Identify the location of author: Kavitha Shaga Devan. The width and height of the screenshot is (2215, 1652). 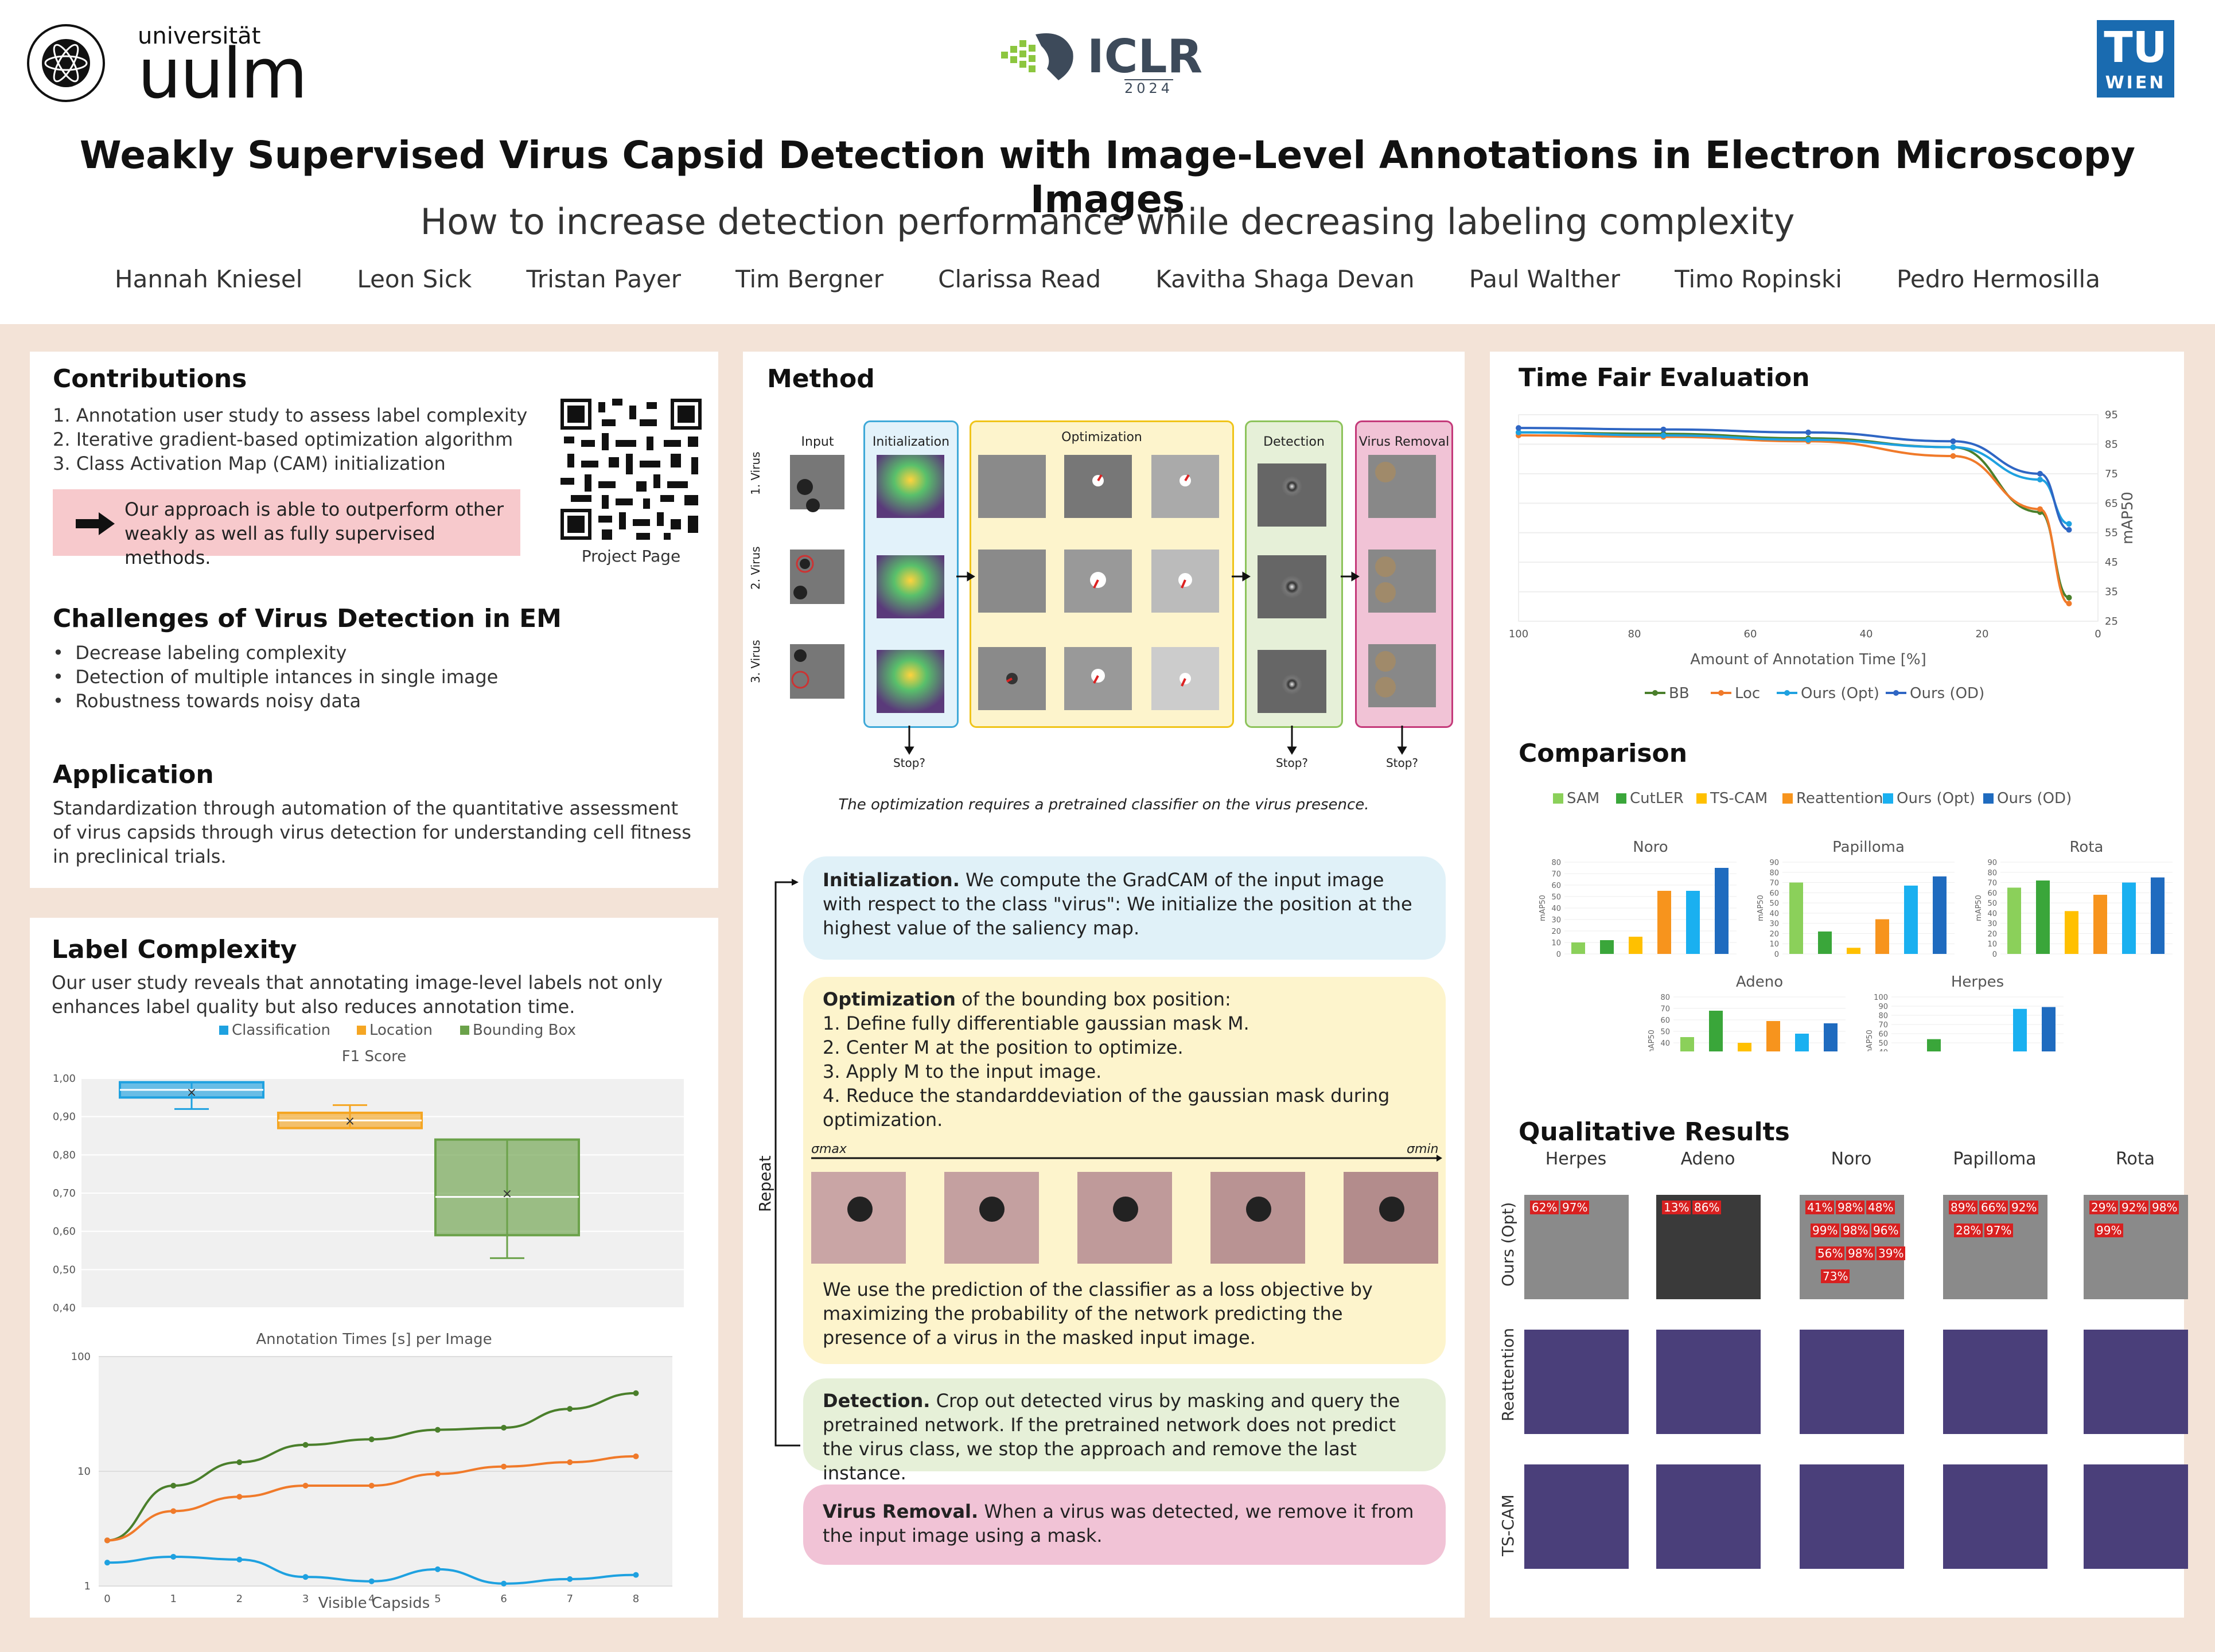
(1285, 279).